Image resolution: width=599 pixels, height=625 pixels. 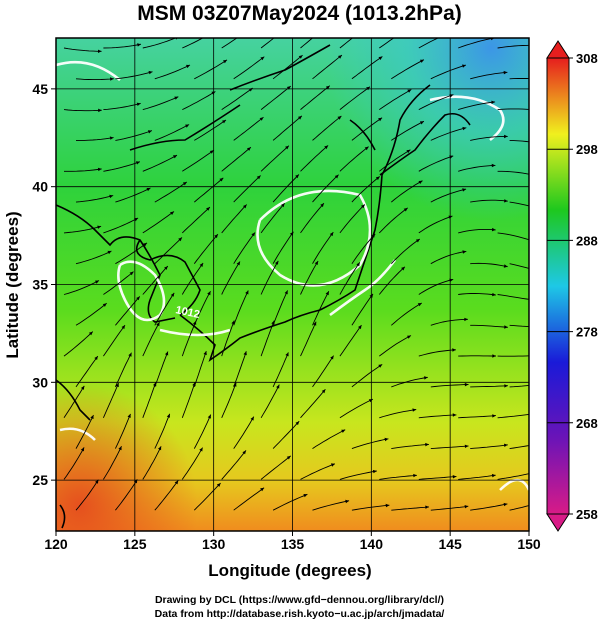 What do you see at coordinates (587, 332) in the screenshot?
I see `colorbar-tick-label: 278` at bounding box center [587, 332].